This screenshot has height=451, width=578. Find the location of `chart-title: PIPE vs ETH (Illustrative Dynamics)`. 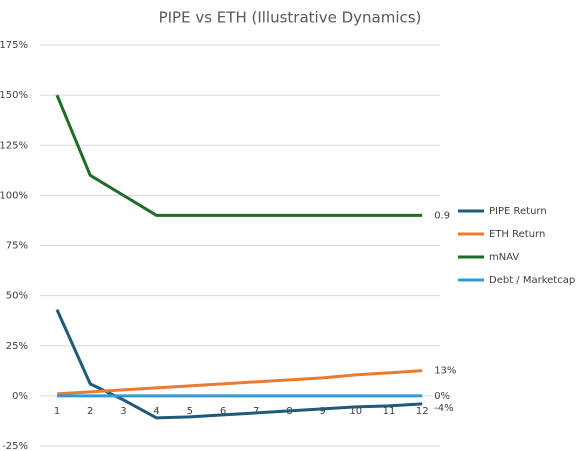

chart-title: PIPE vs ETH (Illustrative Dynamics) is located at coordinates (290, 18).